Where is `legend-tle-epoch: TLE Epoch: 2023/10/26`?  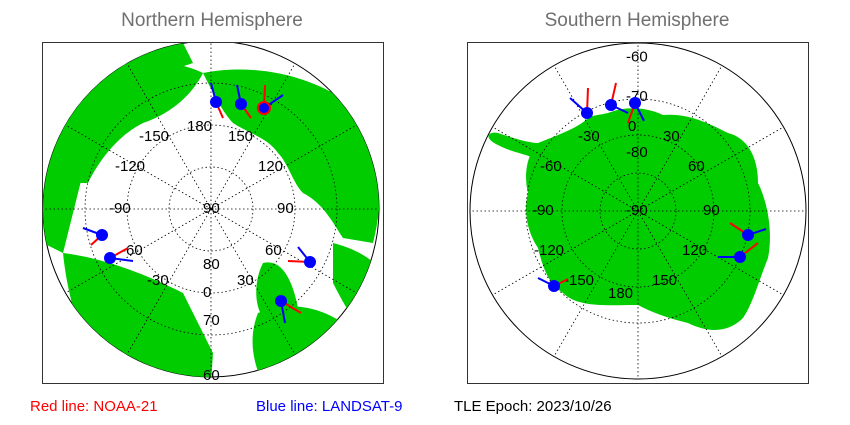 legend-tle-epoch: TLE Epoch: 2023/10/26 is located at coordinates (533, 406).